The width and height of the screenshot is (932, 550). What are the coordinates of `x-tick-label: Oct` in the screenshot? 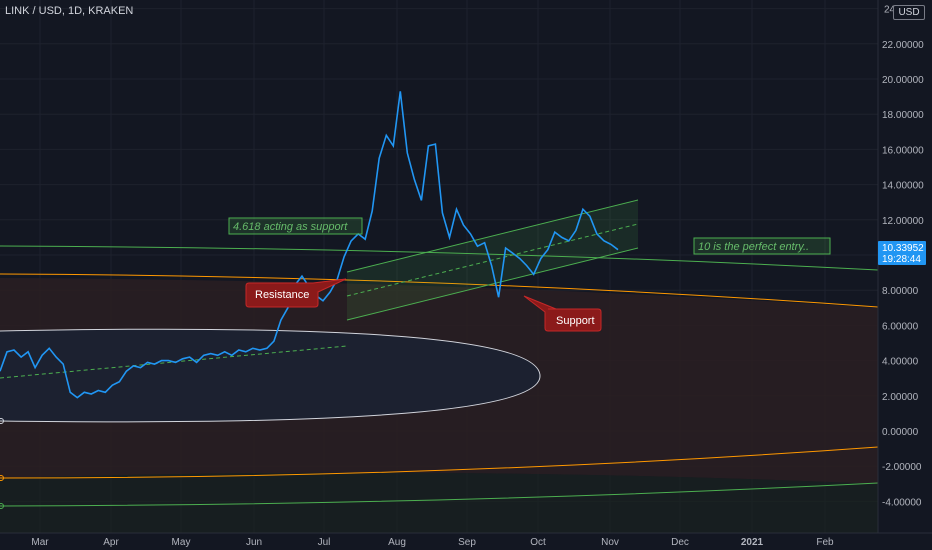 It's located at (538, 542).